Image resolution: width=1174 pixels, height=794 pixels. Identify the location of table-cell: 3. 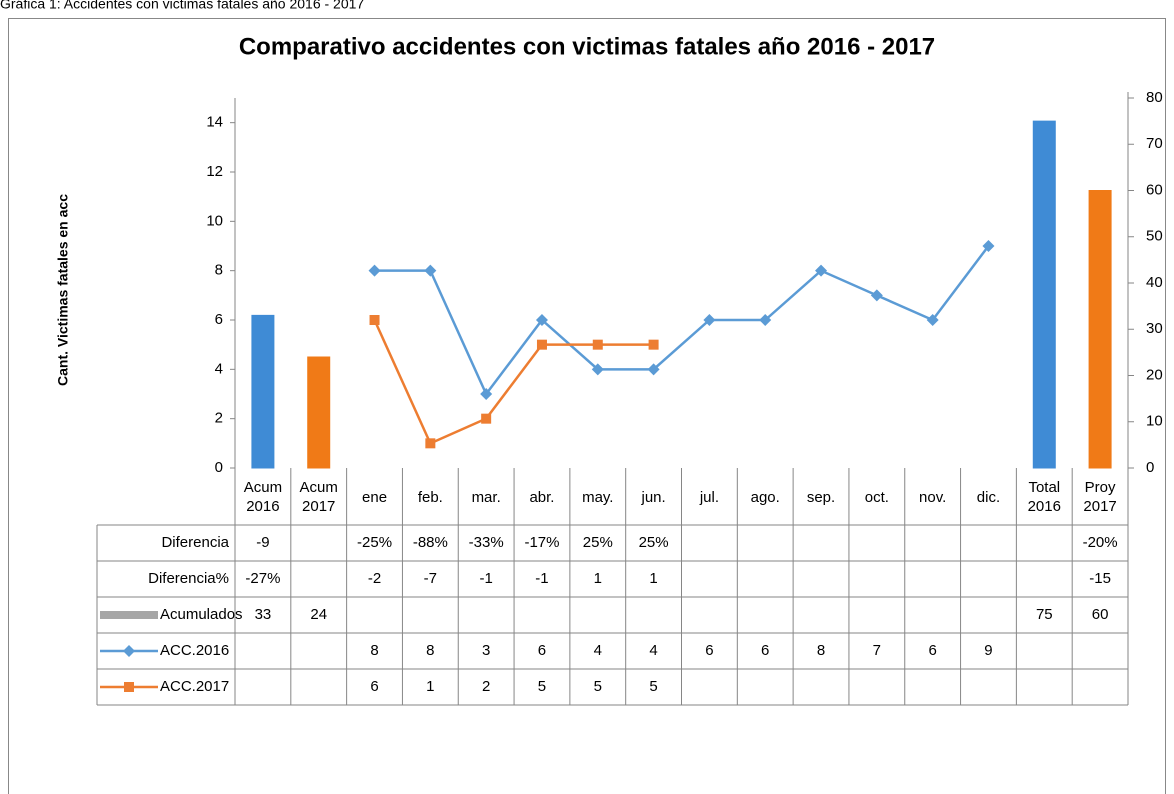
(486, 650).